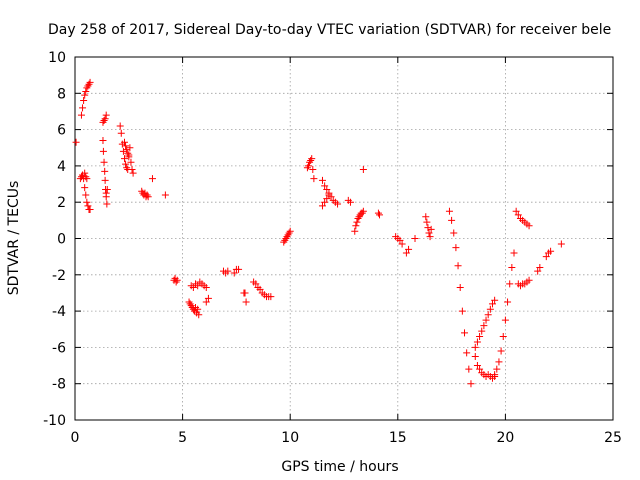 Image resolution: width=640 pixels, height=480 pixels. What do you see at coordinates (613, 438) in the screenshot?
I see `x-tick-label: 25` at bounding box center [613, 438].